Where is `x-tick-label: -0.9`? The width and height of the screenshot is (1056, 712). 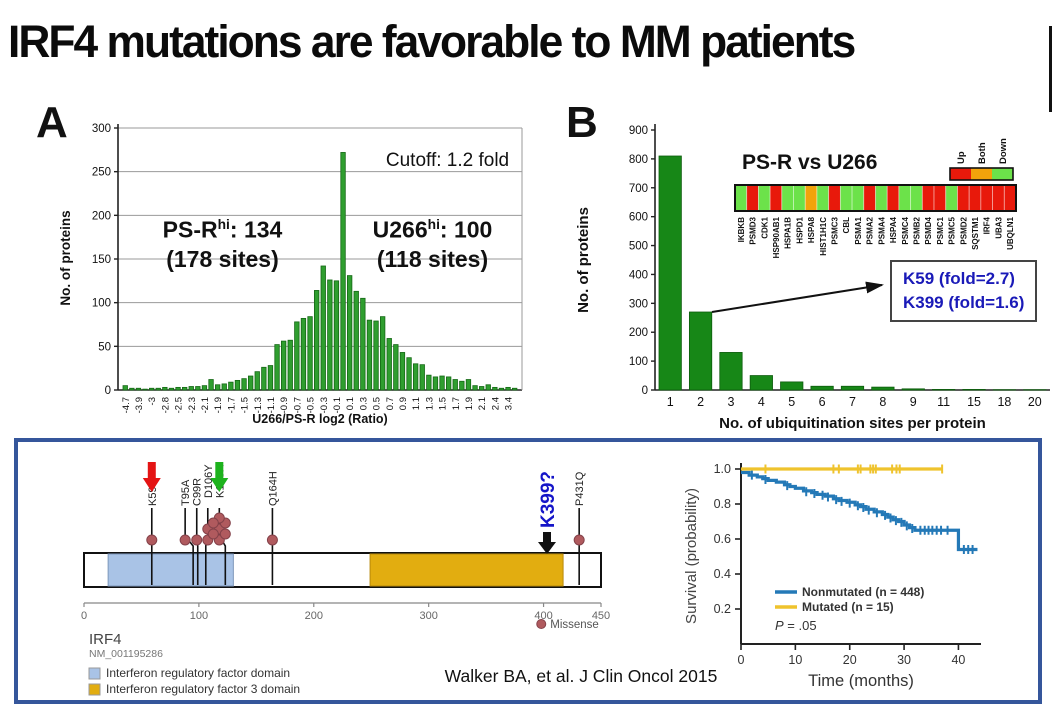 x-tick-label: -0.9 is located at coordinates (284, 405).